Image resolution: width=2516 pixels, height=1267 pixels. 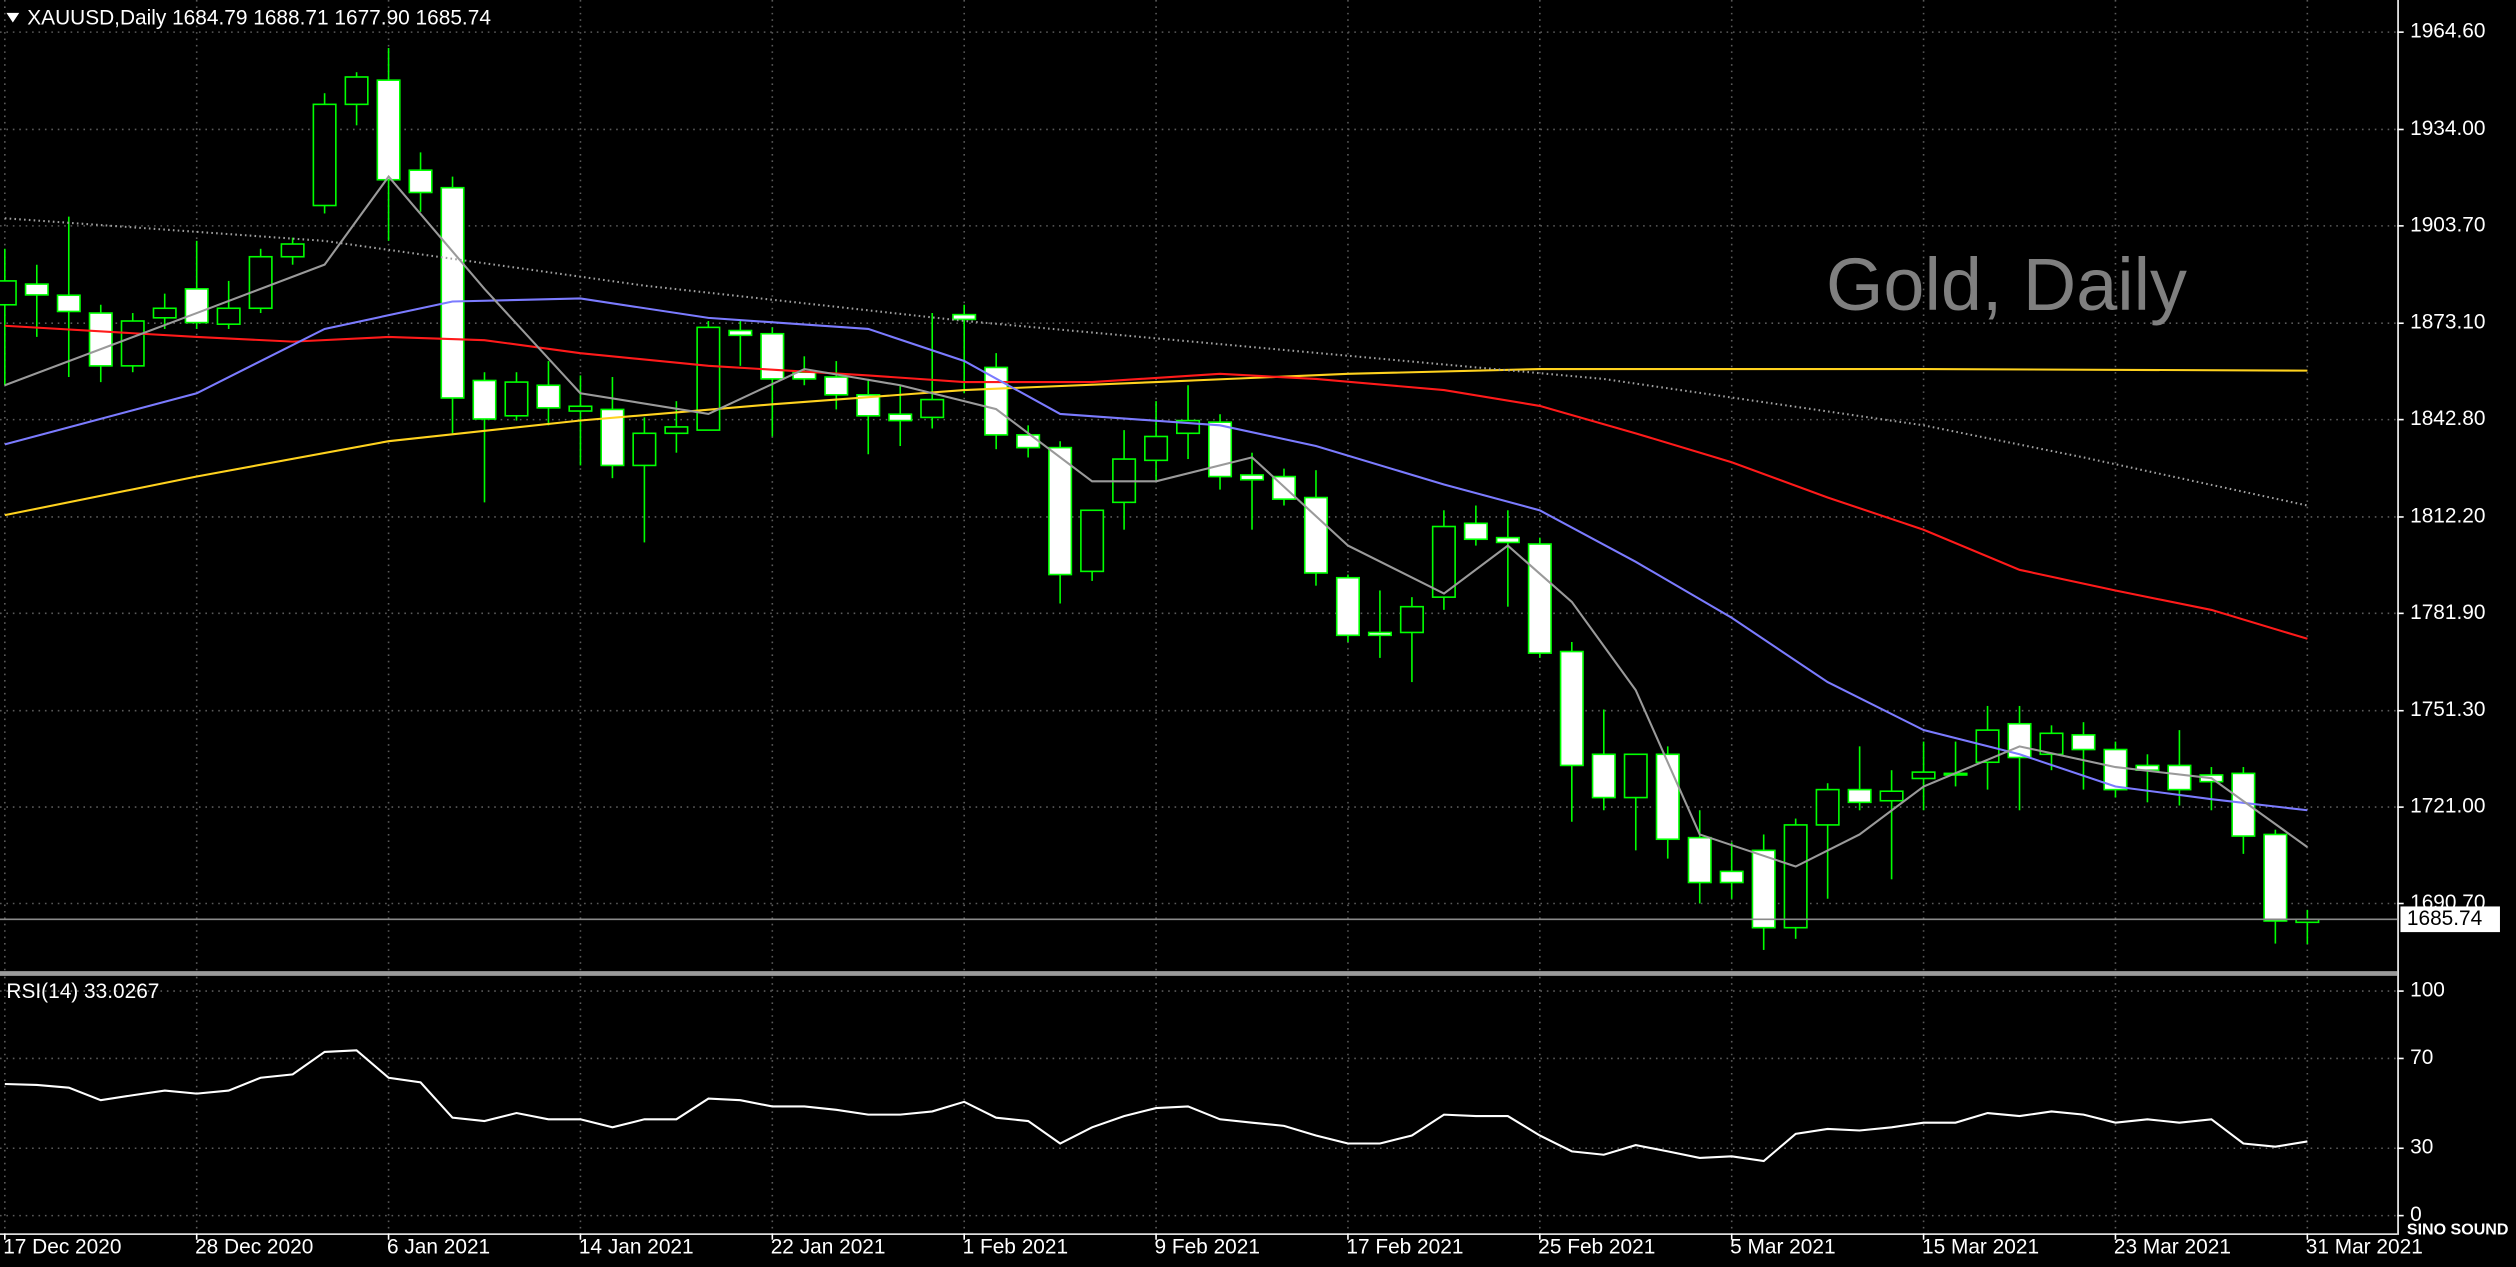 I want to click on moving-average-line, so click(x=1156, y=442).